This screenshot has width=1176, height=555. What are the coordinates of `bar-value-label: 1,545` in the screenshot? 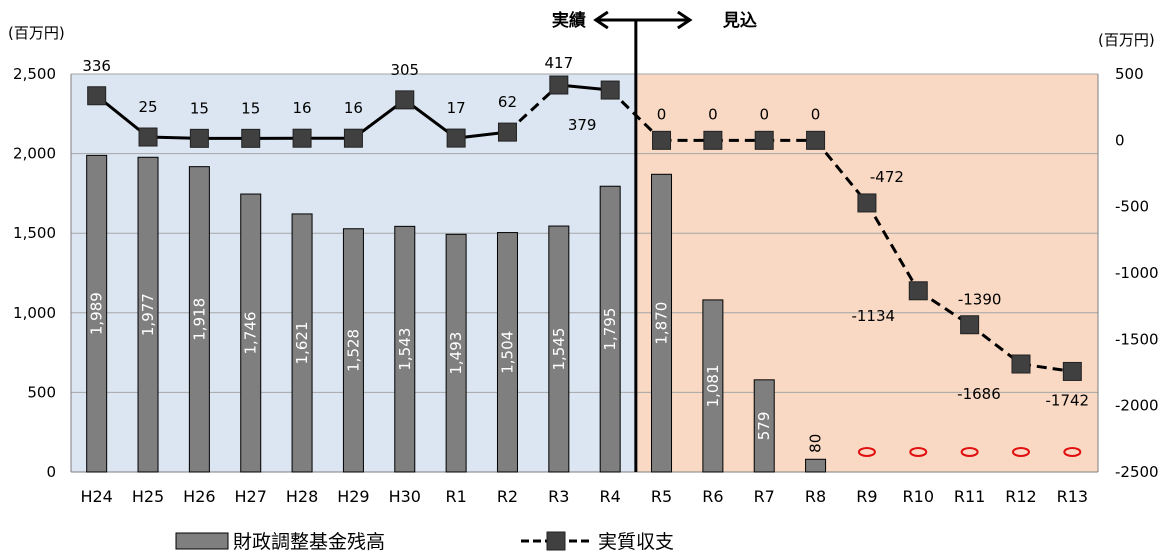 It's located at (559, 349).